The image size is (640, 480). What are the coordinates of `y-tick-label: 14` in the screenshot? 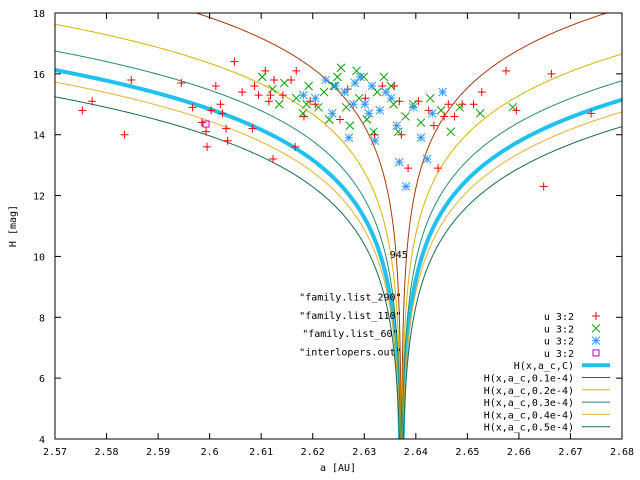 It's located at (39, 136).